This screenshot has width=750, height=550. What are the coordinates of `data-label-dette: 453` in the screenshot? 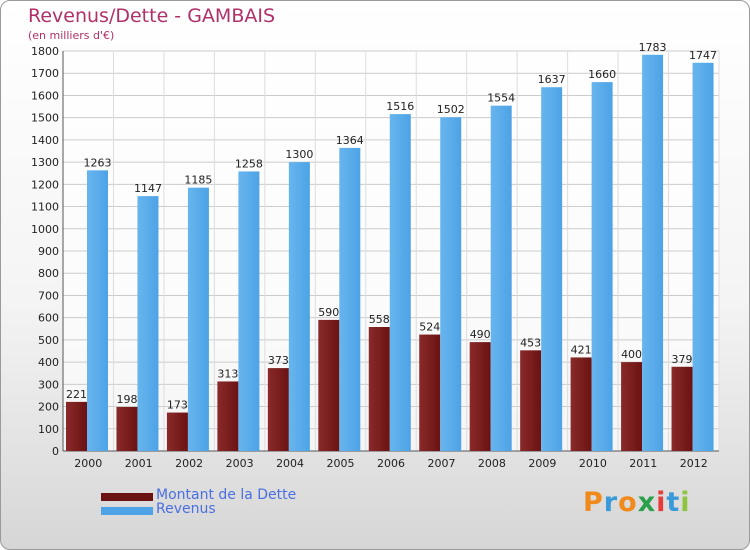 It's located at (530, 342).